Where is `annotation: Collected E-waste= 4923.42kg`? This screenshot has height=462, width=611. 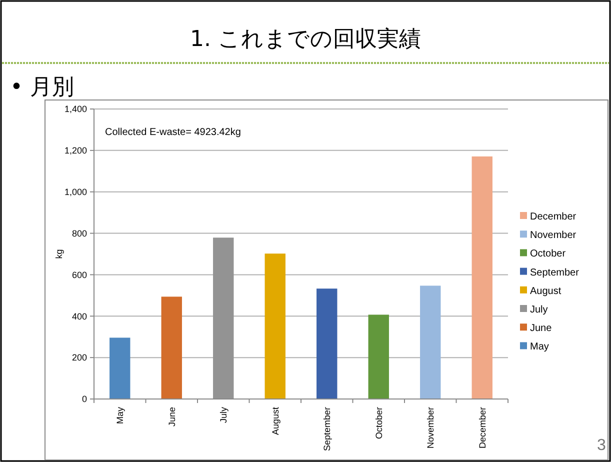
annotation: Collected E-waste= 4923.42kg is located at coordinates (173, 132).